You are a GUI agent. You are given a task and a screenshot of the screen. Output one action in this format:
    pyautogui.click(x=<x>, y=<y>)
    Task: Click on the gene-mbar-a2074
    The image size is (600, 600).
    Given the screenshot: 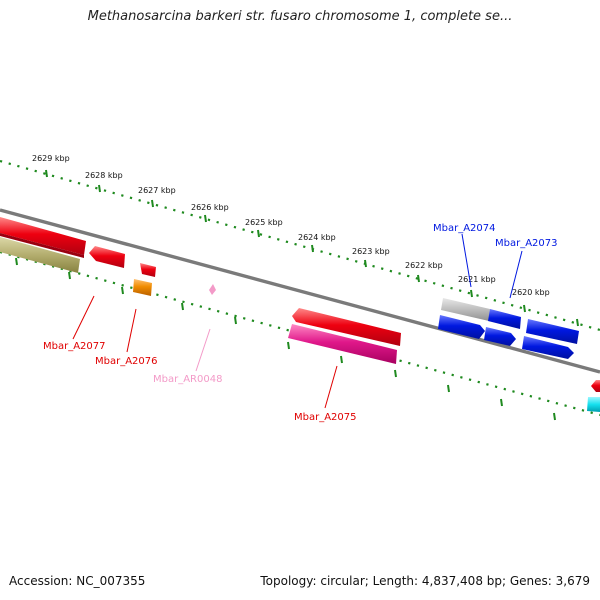 What is the action you would take?
    pyautogui.click(x=504, y=319)
    